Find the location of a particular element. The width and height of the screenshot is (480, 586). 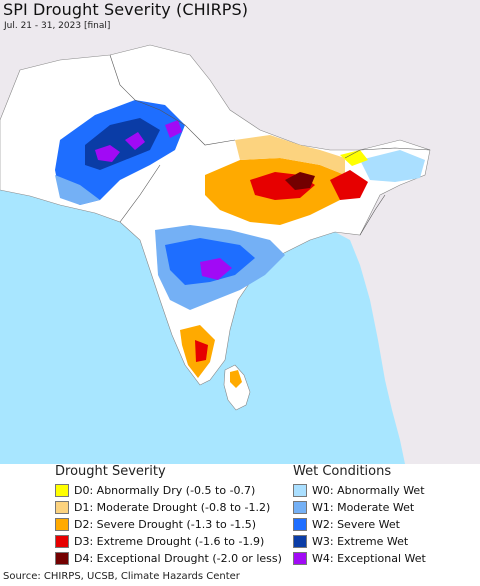

legend-swatch-w3 is located at coordinates (300, 541).